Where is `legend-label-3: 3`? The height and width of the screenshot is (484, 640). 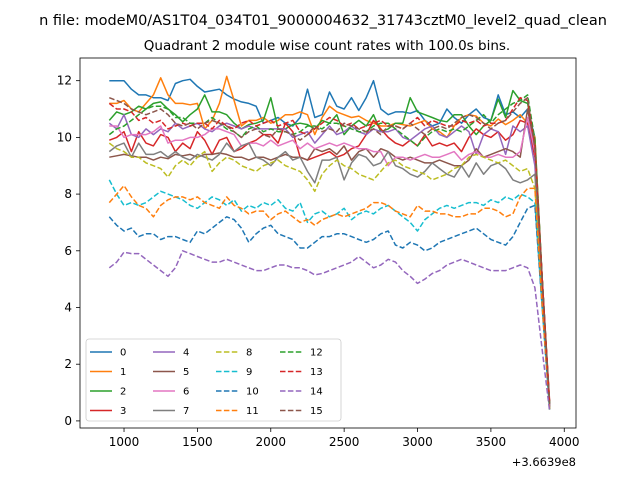
legend-label-3: 3 is located at coordinates (123, 411).